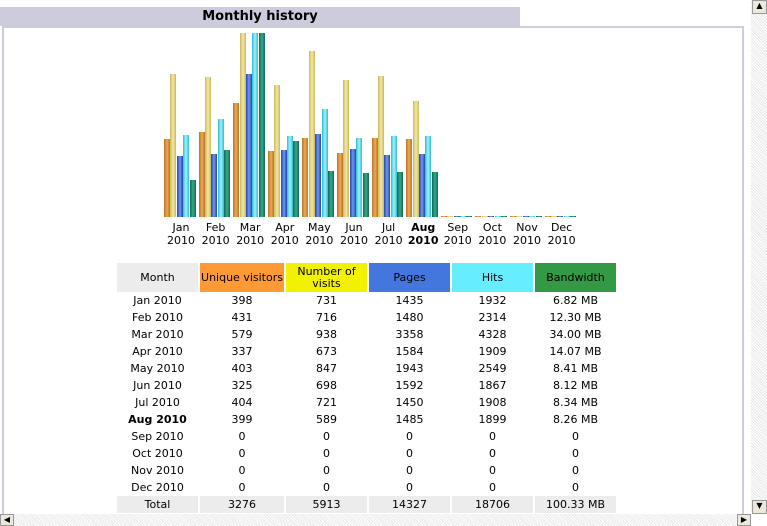 This screenshot has height=526, width=767. I want to click on month-name: Dec, so click(561, 227).